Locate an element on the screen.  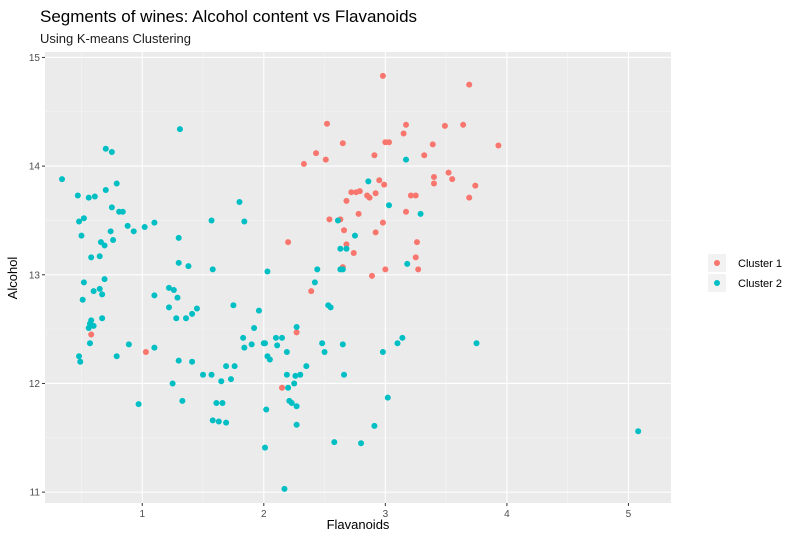
x-tick-label: 4 is located at coordinates (507, 514).